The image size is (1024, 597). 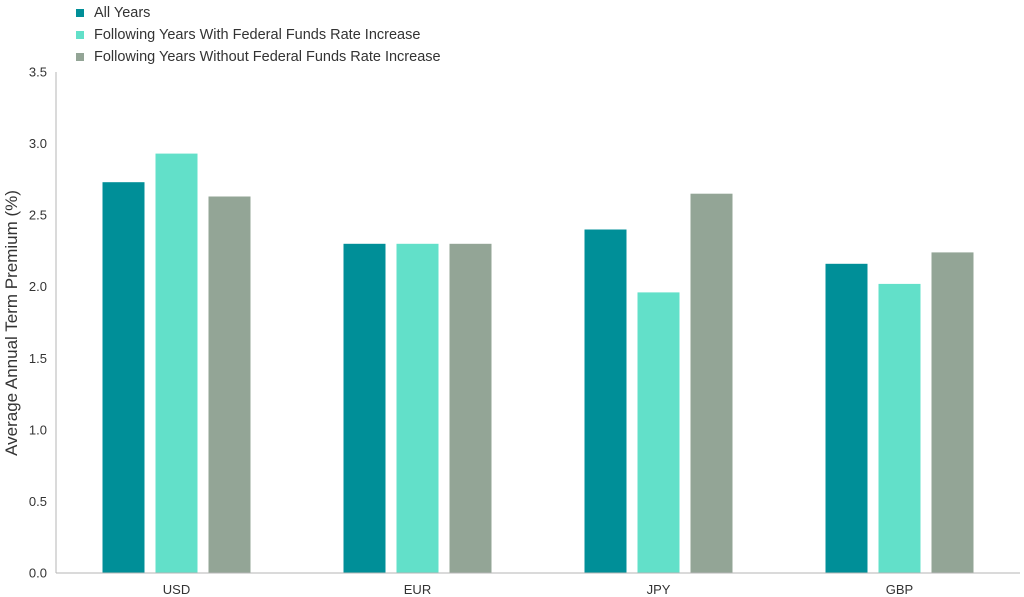 What do you see at coordinates (538, 589) in the screenshot?
I see `x-tick-labels: USD EUR JPY GBP` at bounding box center [538, 589].